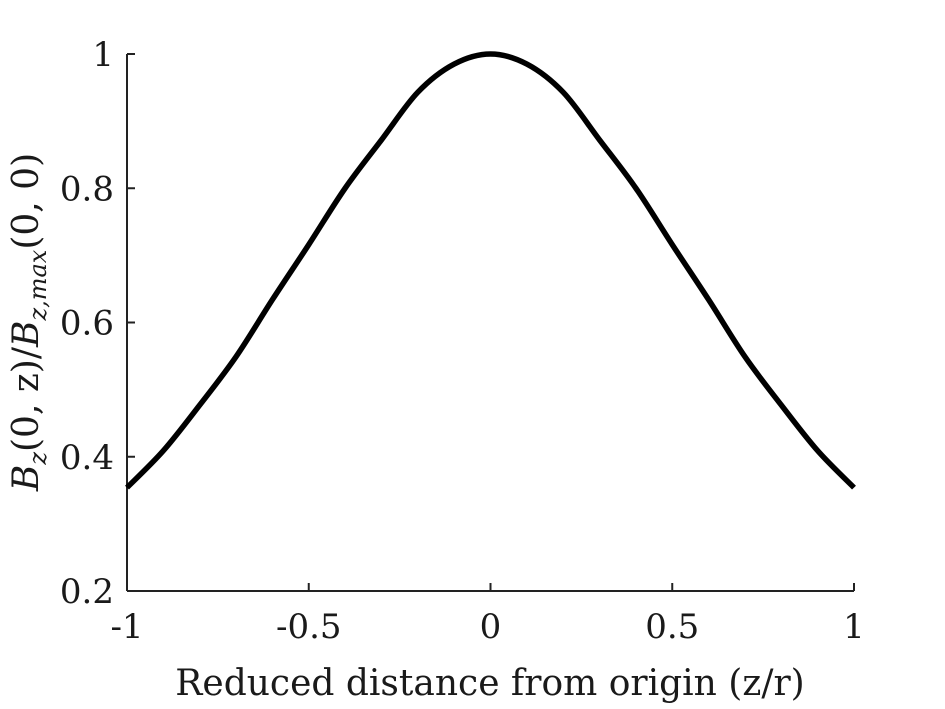 This screenshot has height=709, width=945. I want to click on x-ticks: -1 -0.5 0 0.5 1, so click(487, 615).